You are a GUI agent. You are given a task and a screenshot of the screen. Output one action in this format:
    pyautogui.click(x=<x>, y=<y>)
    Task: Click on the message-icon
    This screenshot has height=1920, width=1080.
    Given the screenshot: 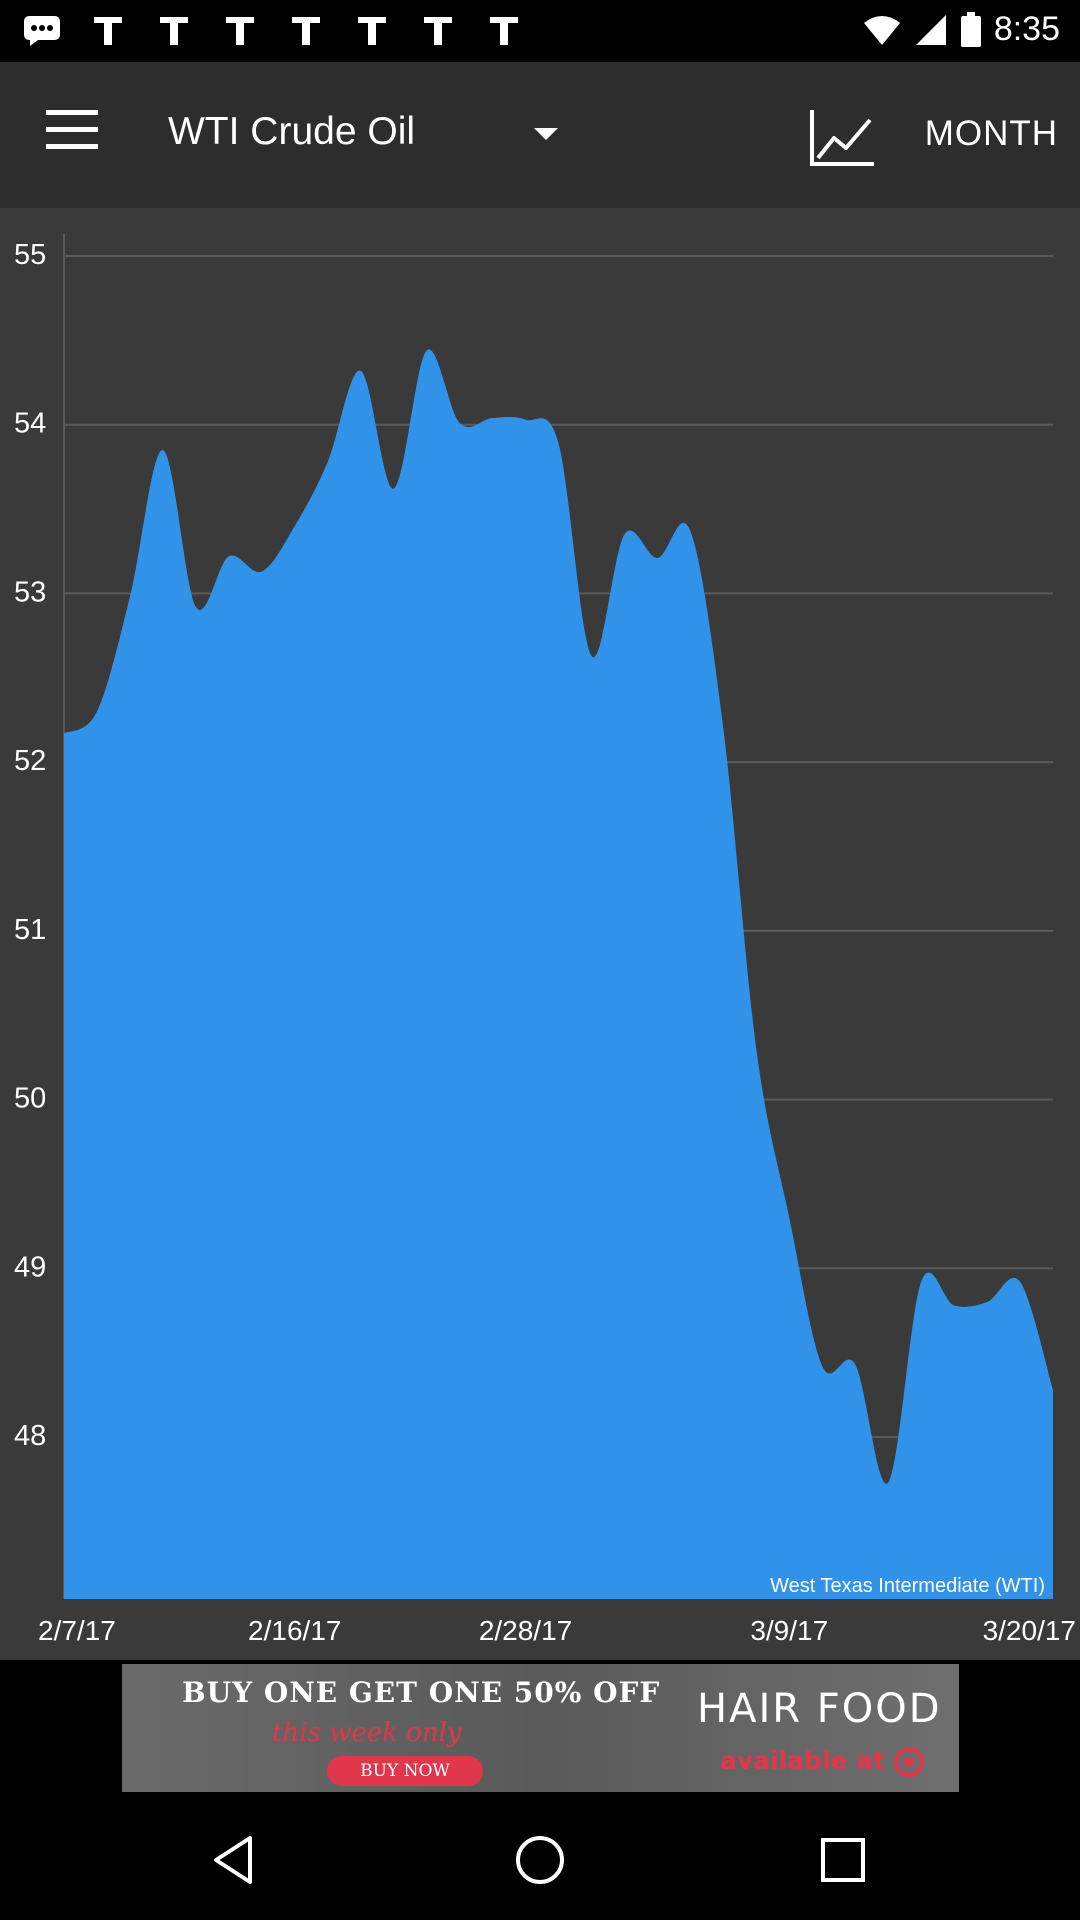 What is the action you would take?
    pyautogui.click(x=42, y=31)
    